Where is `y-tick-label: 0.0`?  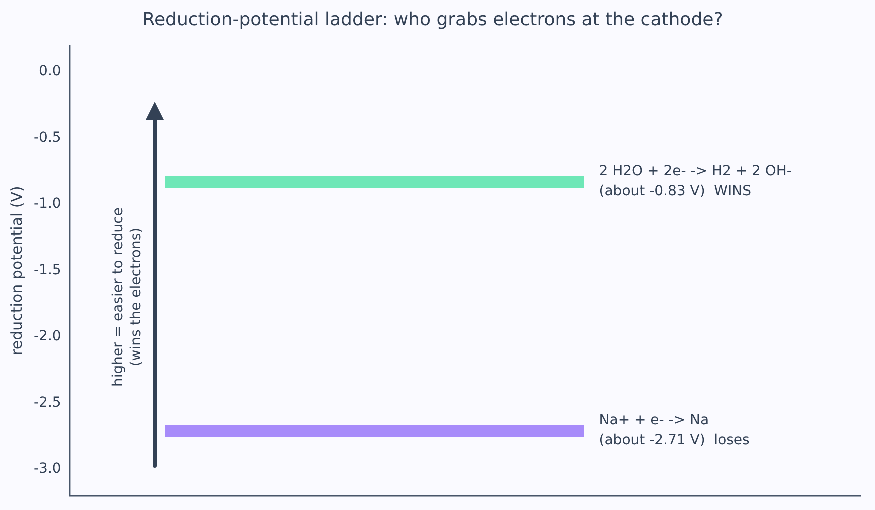
y-tick-label: 0.0 is located at coordinates (50, 72).